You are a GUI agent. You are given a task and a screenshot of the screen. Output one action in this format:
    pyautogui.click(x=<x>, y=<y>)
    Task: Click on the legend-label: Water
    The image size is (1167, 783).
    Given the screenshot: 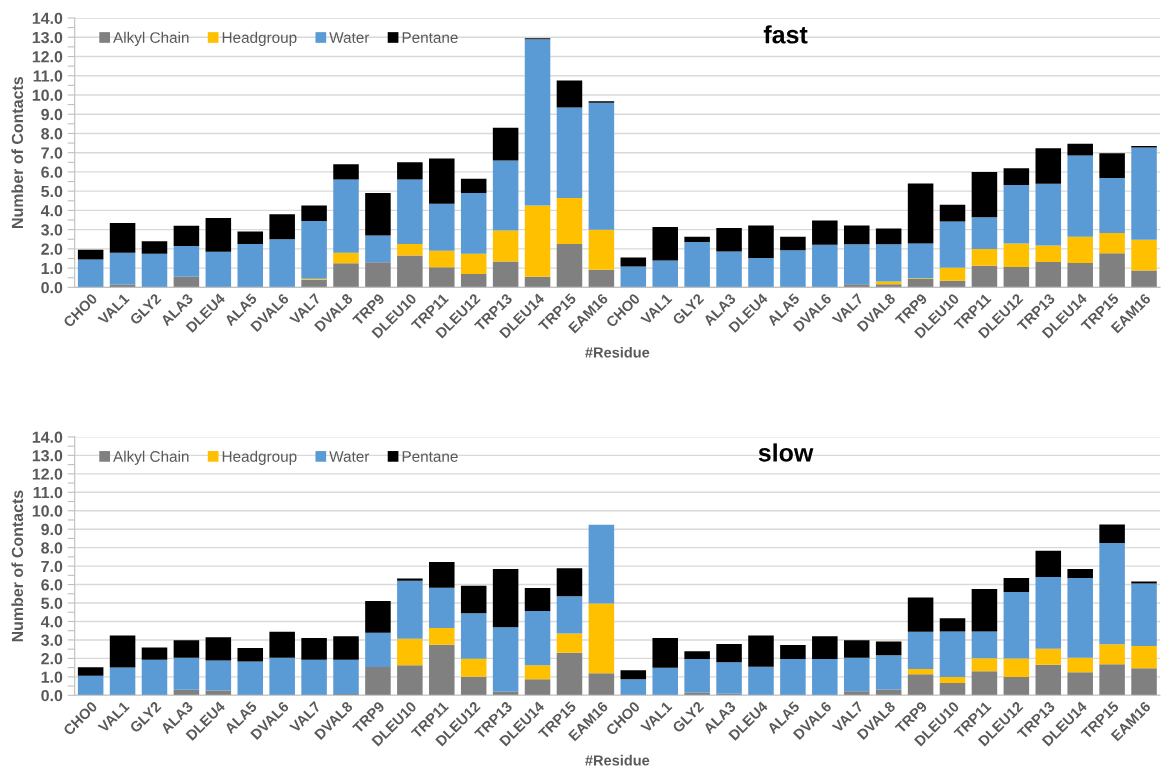 What is the action you would take?
    pyautogui.click(x=349, y=456)
    